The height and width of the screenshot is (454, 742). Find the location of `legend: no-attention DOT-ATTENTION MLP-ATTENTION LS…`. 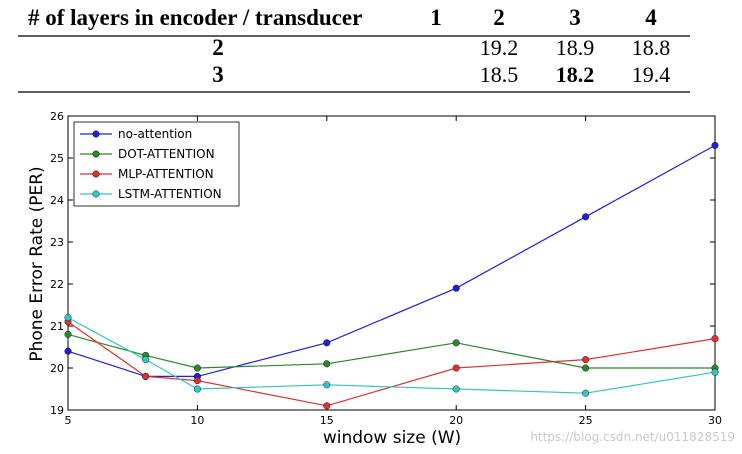

legend: no-attention DOT-ATTENTION MLP-ATTENTION LS… is located at coordinates (156, 164).